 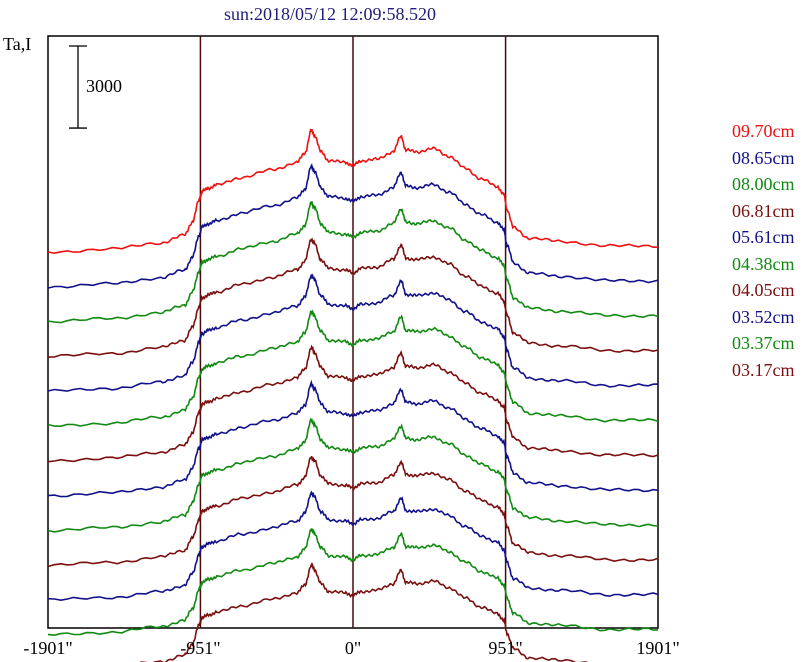 What do you see at coordinates (329, 14) in the screenshot?
I see `chart-title: sun:2018/05/12 12:09:58.520` at bounding box center [329, 14].